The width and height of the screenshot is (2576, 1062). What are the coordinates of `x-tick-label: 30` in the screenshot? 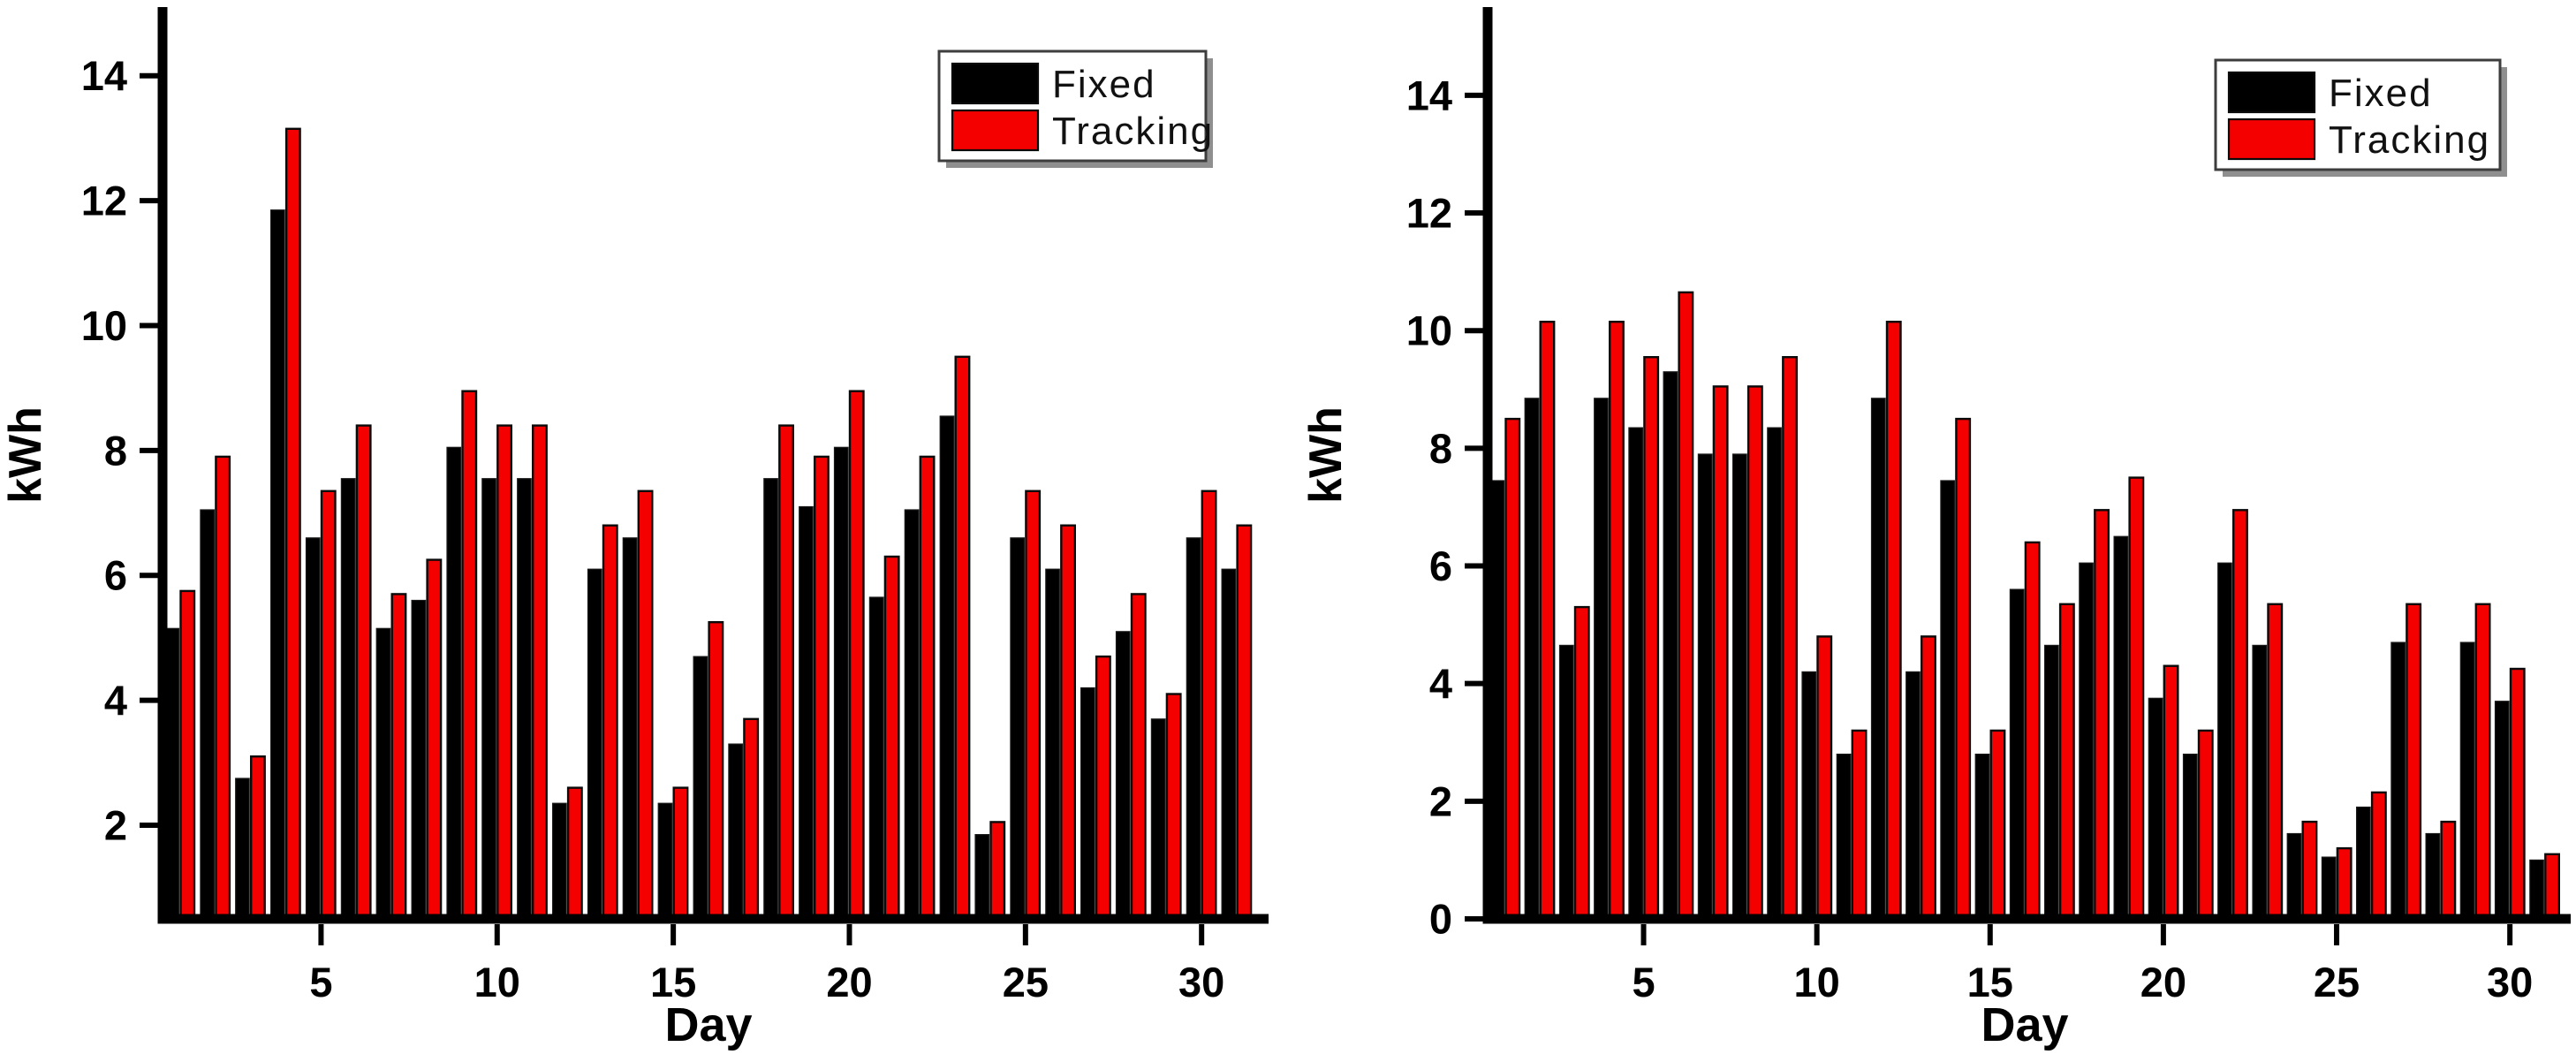 It's located at (1201, 982).